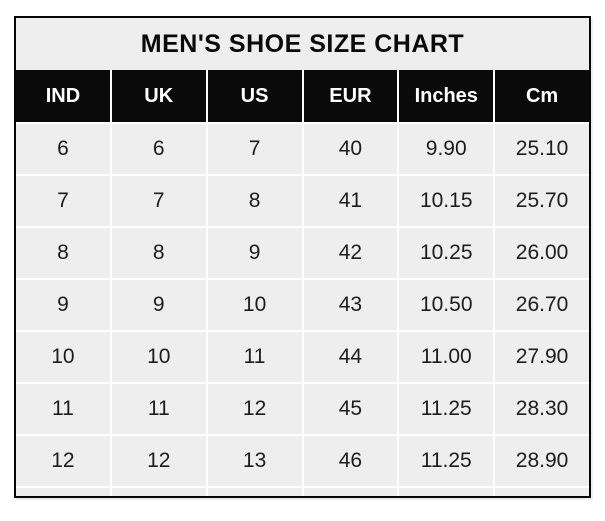 This screenshot has height=521, width=605. I want to click on chart-title: MEN'S SHOE SIZE CHART, so click(302, 44).